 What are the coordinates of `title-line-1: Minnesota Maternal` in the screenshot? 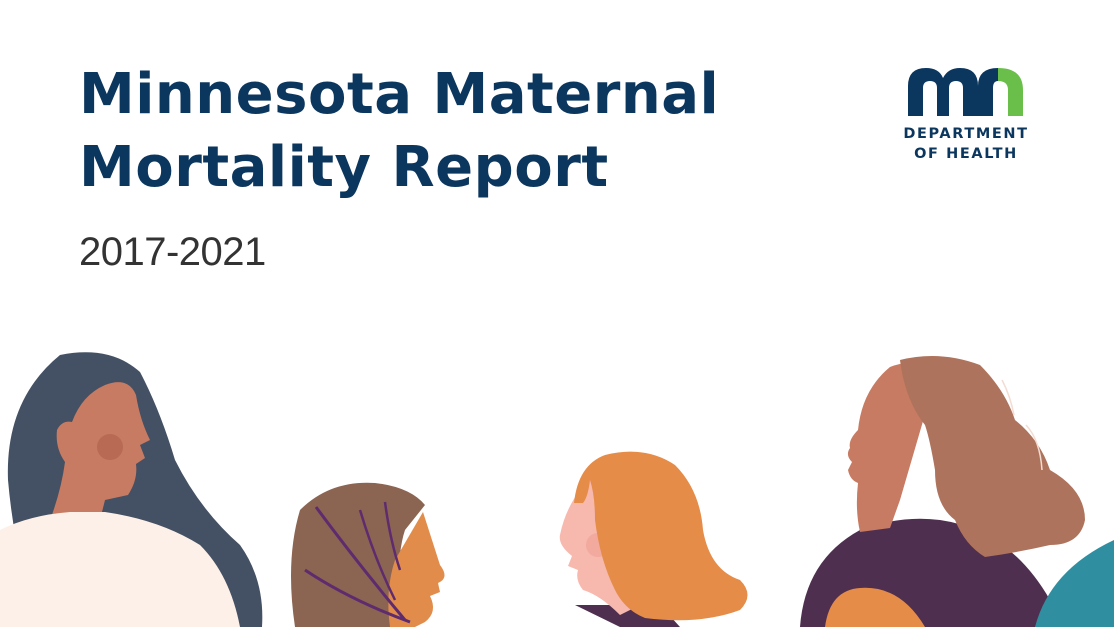 It's located at (399, 94).